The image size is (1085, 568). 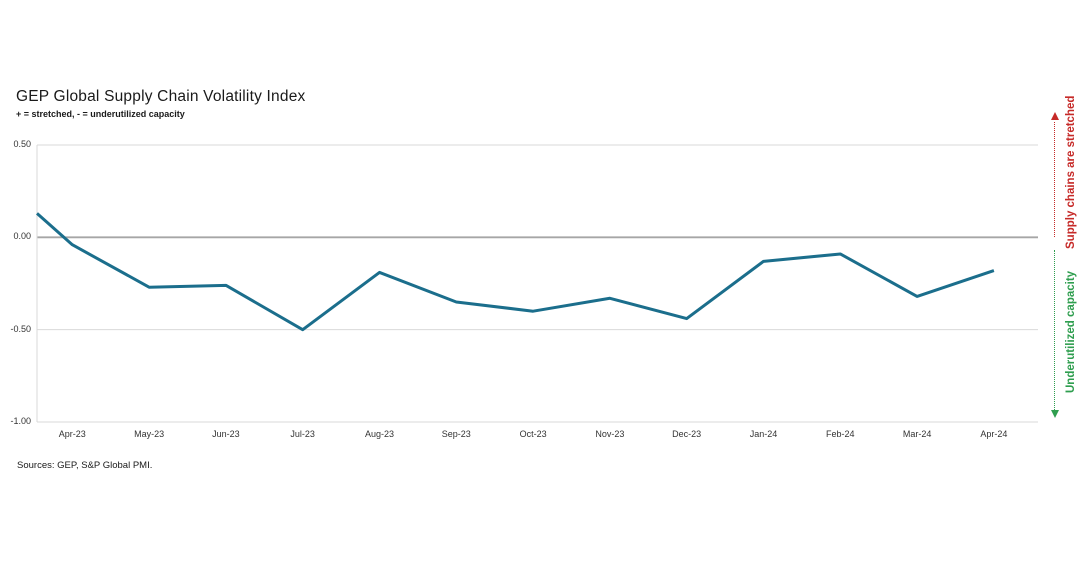 I want to click on y-axis-label: -1.00, so click(x=20, y=421).